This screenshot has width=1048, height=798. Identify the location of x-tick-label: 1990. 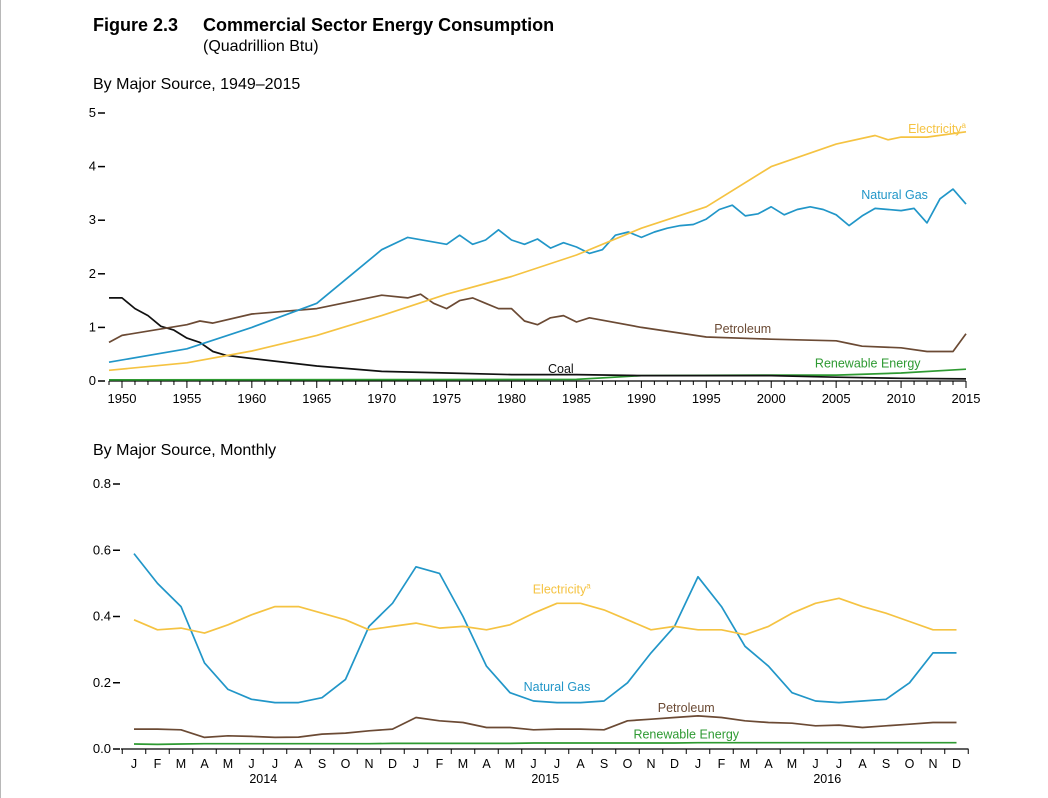
(641, 398).